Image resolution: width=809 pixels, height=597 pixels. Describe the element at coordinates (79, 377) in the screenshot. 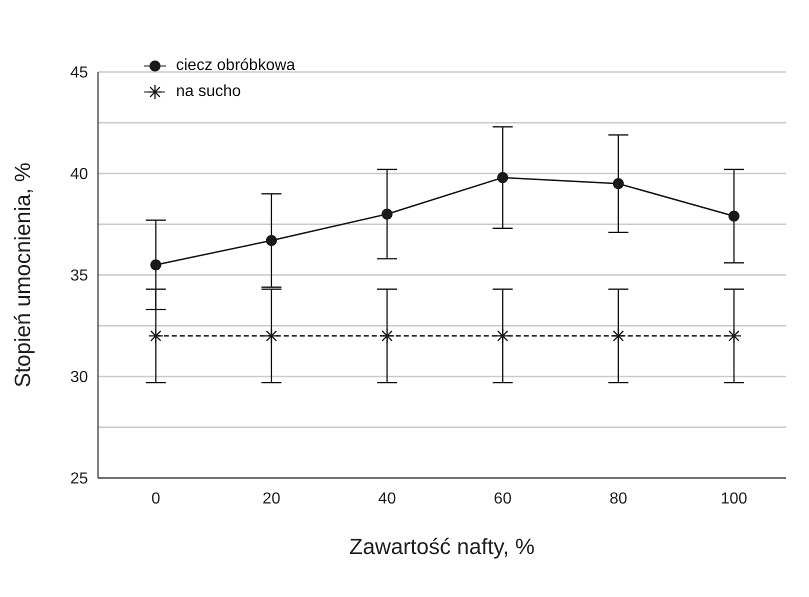

I see `y-tick-label: 30` at that location.